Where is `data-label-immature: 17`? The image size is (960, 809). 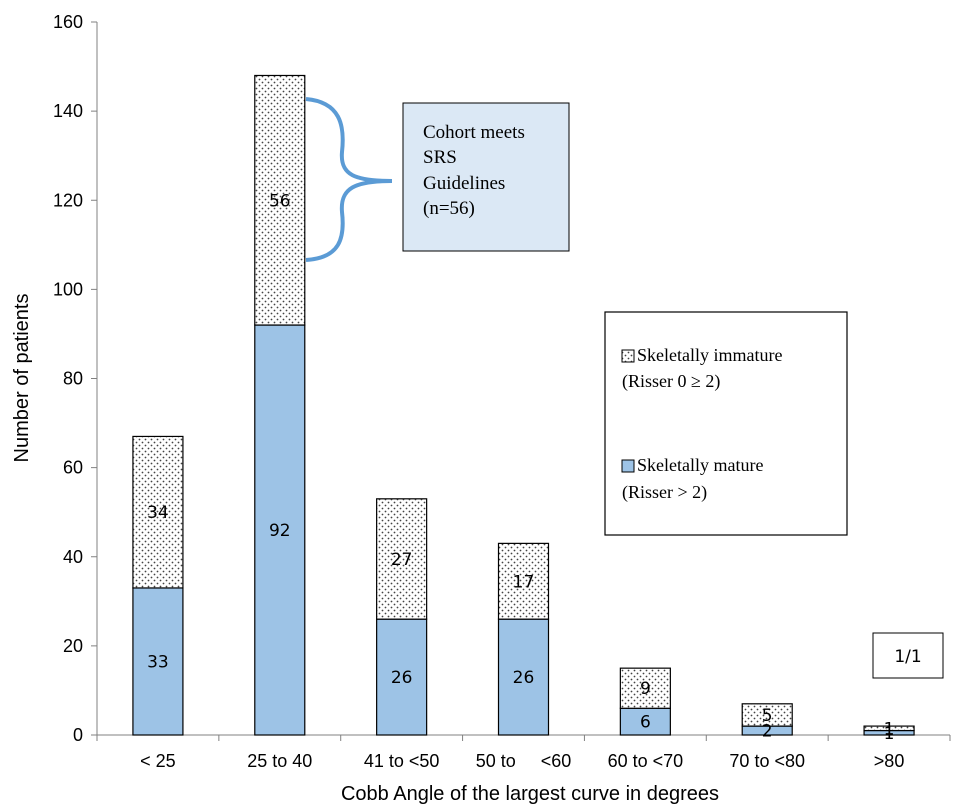
data-label-immature: 17 is located at coordinates (524, 582).